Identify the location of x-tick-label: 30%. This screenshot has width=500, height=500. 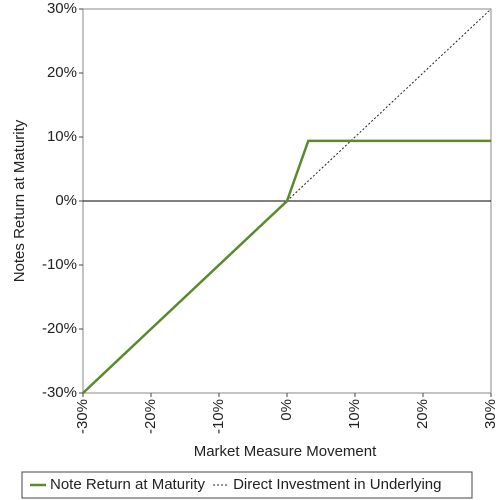
(490, 414).